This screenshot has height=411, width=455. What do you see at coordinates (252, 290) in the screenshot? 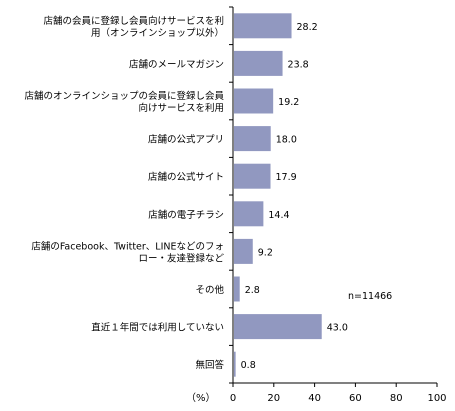
I see `data-label: 2.8` at bounding box center [252, 290].